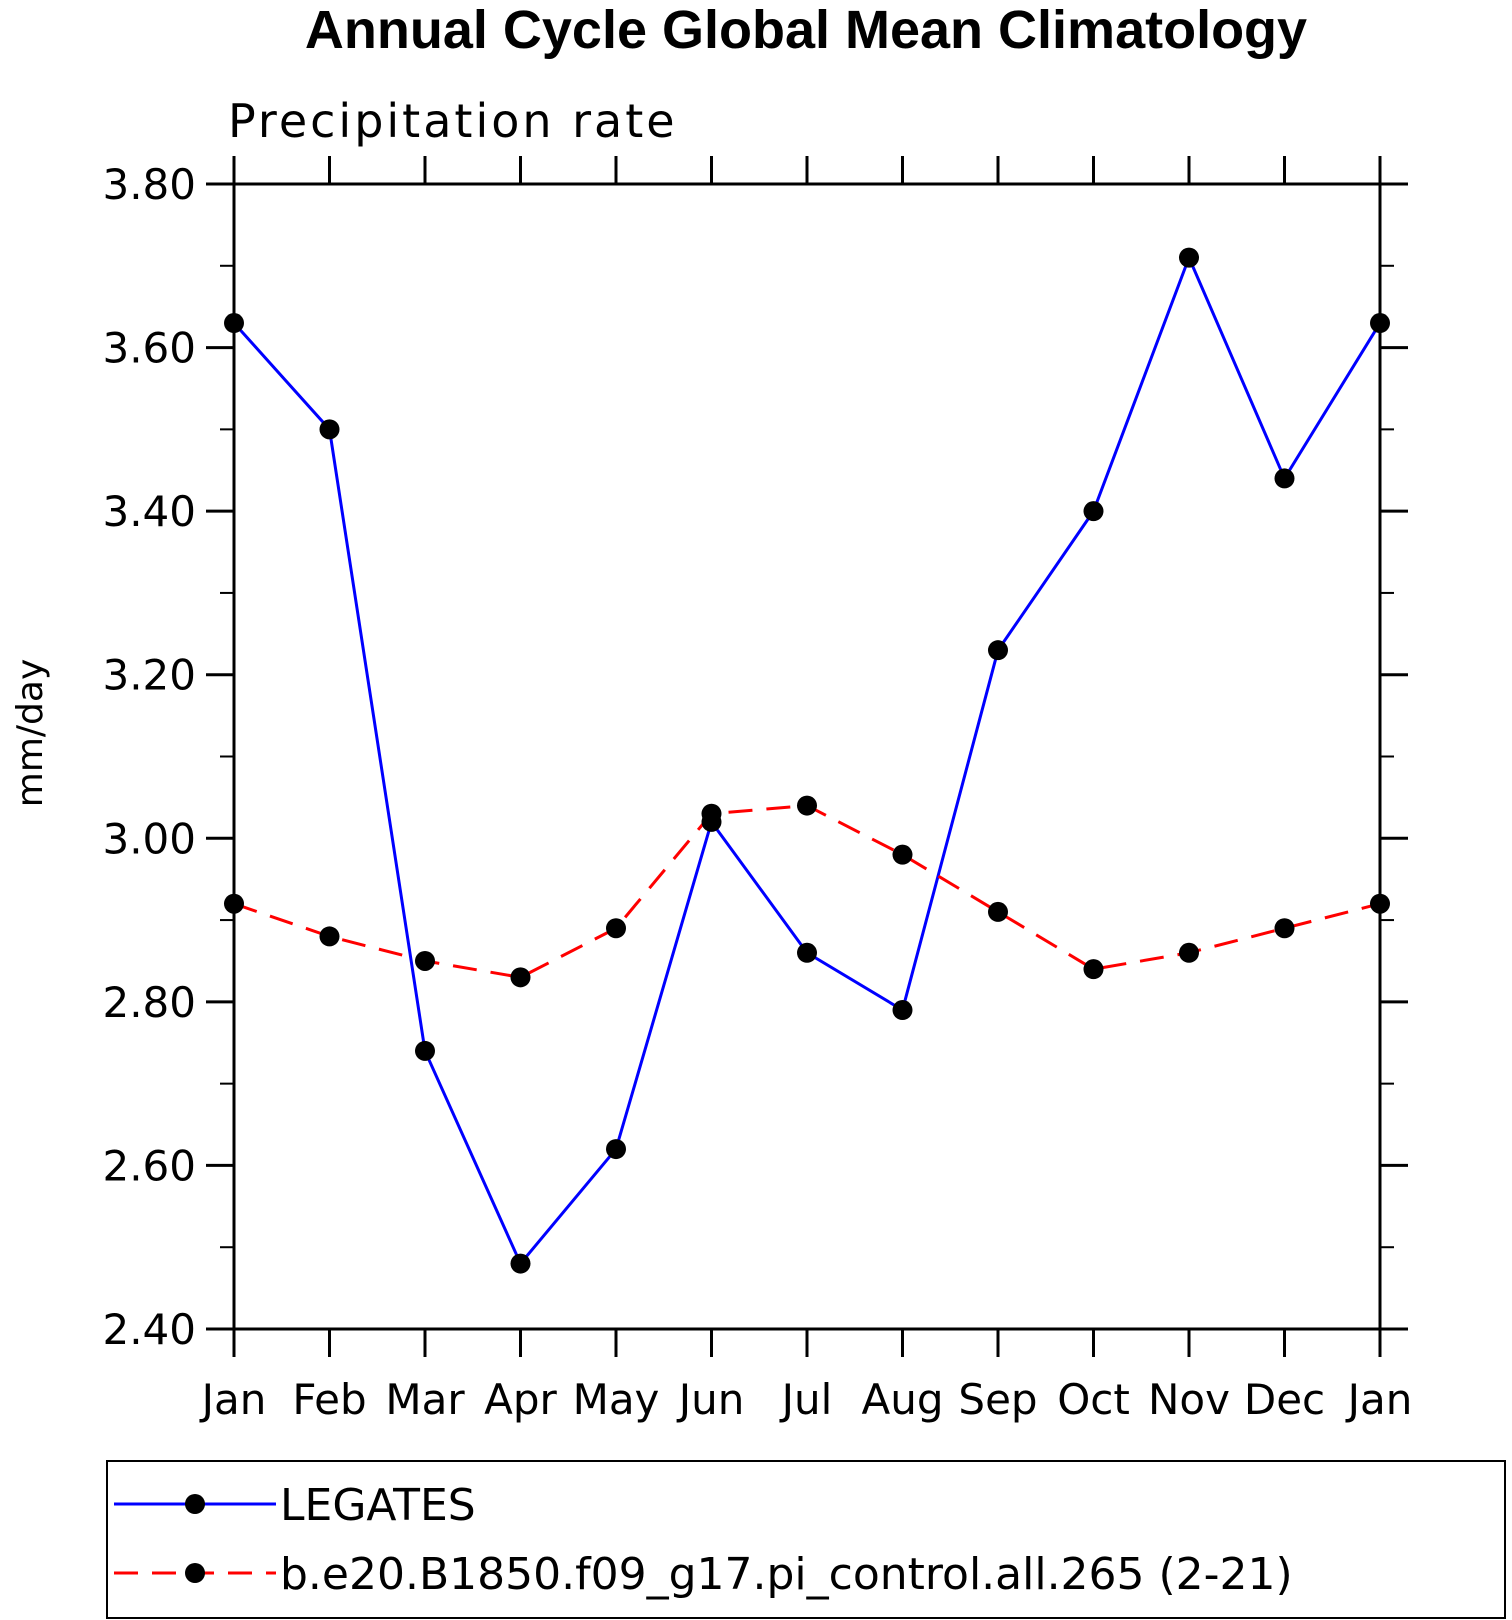 This screenshot has height=1620, width=1512. I want to click on y-tick-label: 3.80, so click(149, 184).